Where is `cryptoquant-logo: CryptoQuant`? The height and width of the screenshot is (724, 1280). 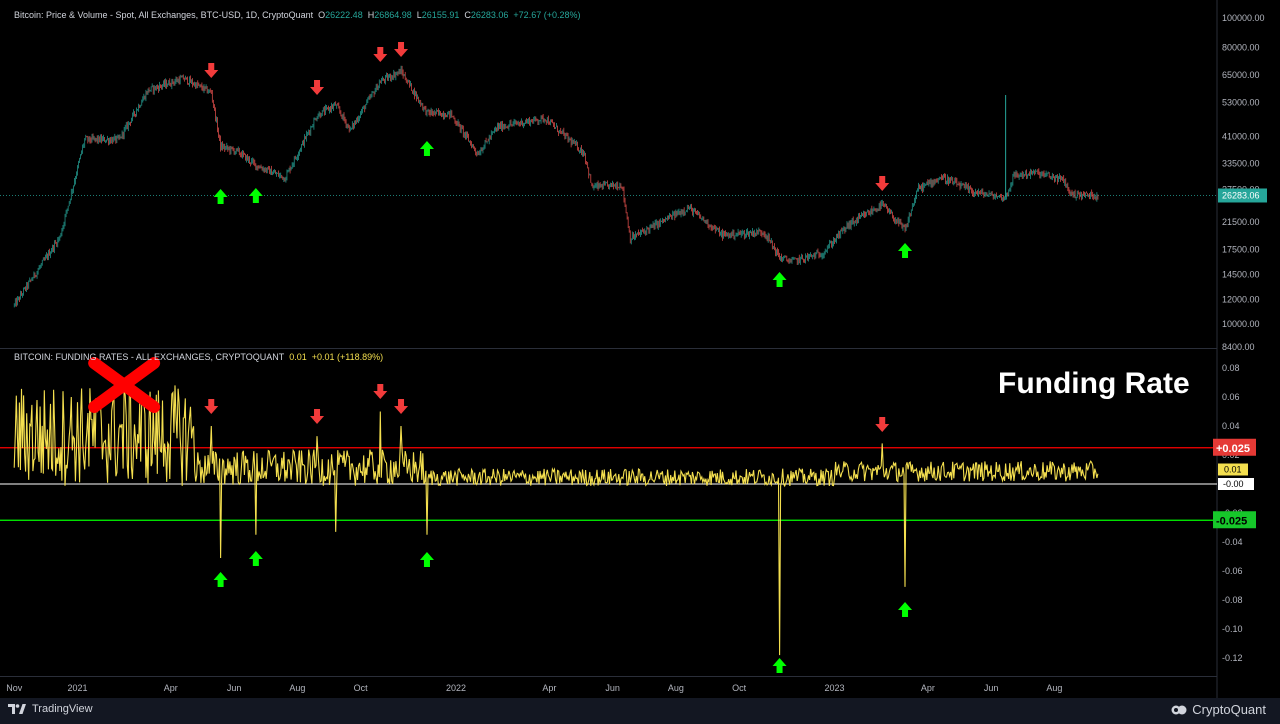 cryptoquant-logo: CryptoQuant is located at coordinates (1218, 709).